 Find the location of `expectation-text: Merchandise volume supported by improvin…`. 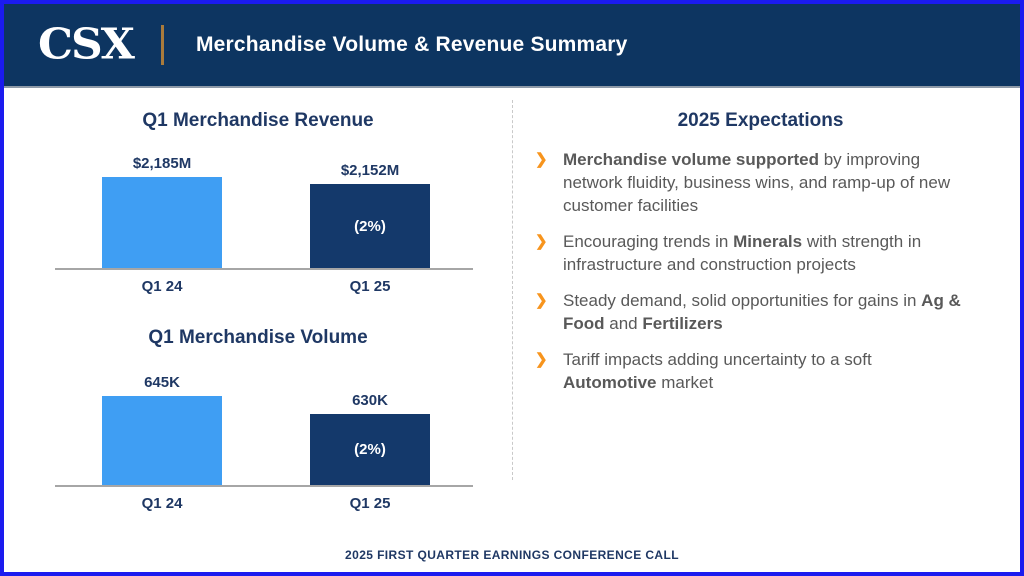

expectation-text: Merchandise volume supported by improvin… is located at coordinates (757, 182).